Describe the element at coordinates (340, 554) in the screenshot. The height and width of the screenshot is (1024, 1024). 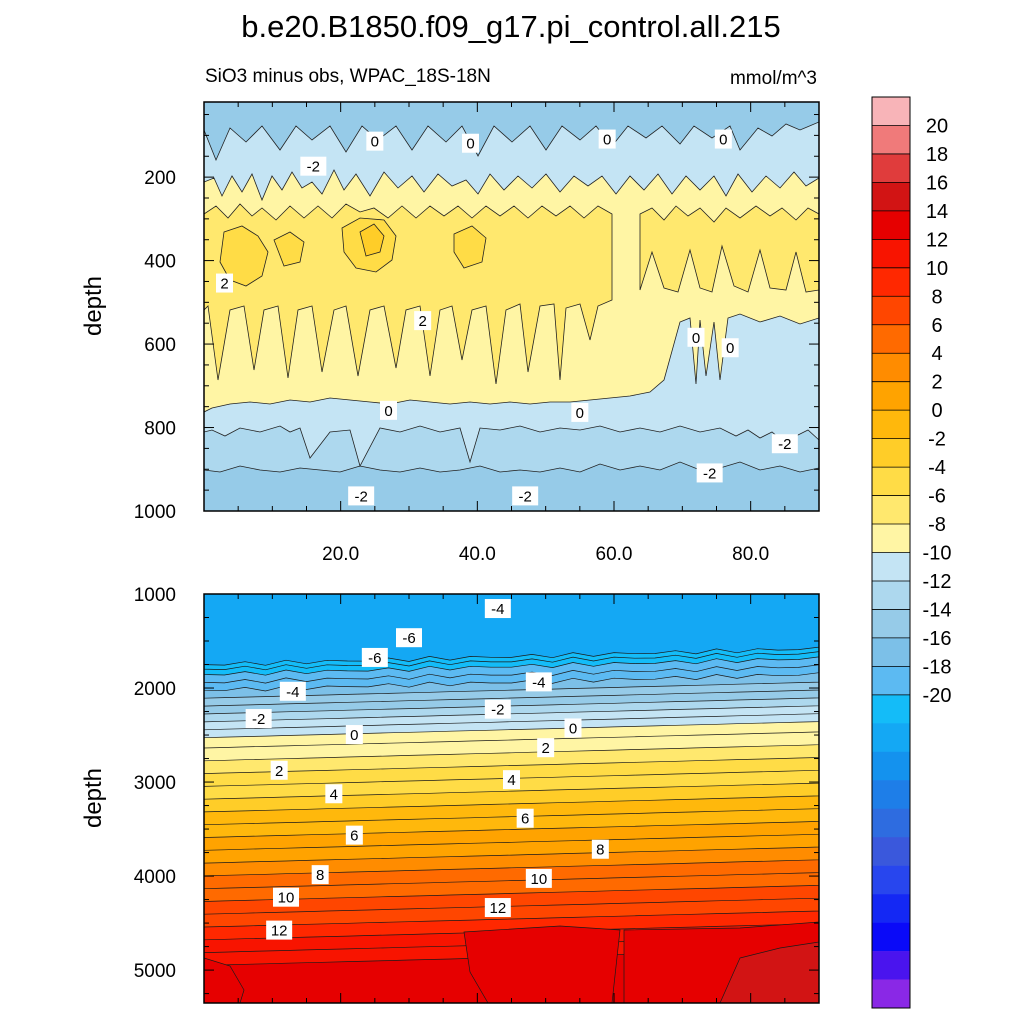
I see `x-tick-label: 20.0` at that location.